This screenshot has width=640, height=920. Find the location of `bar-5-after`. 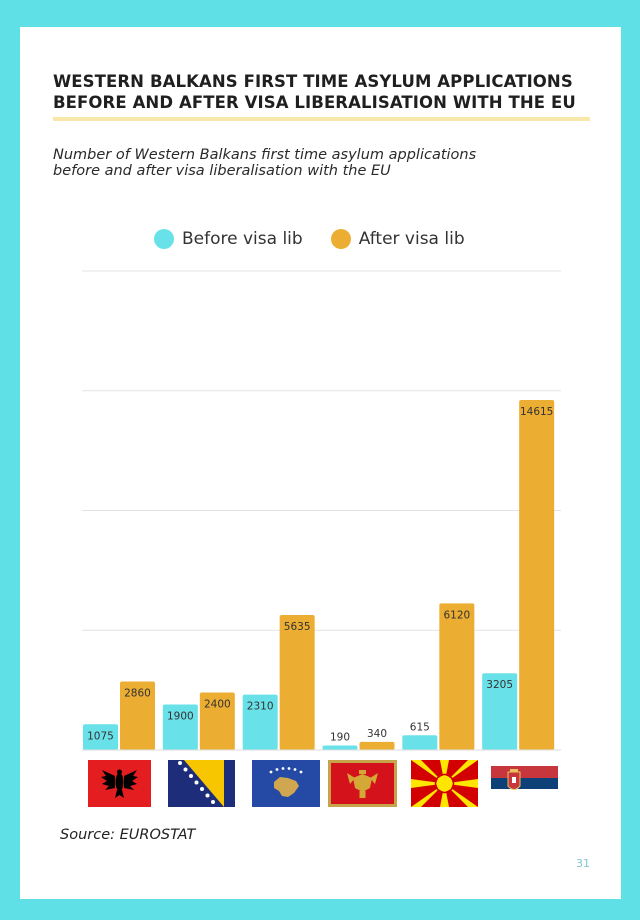

bar-5-after is located at coordinates (537, 574).